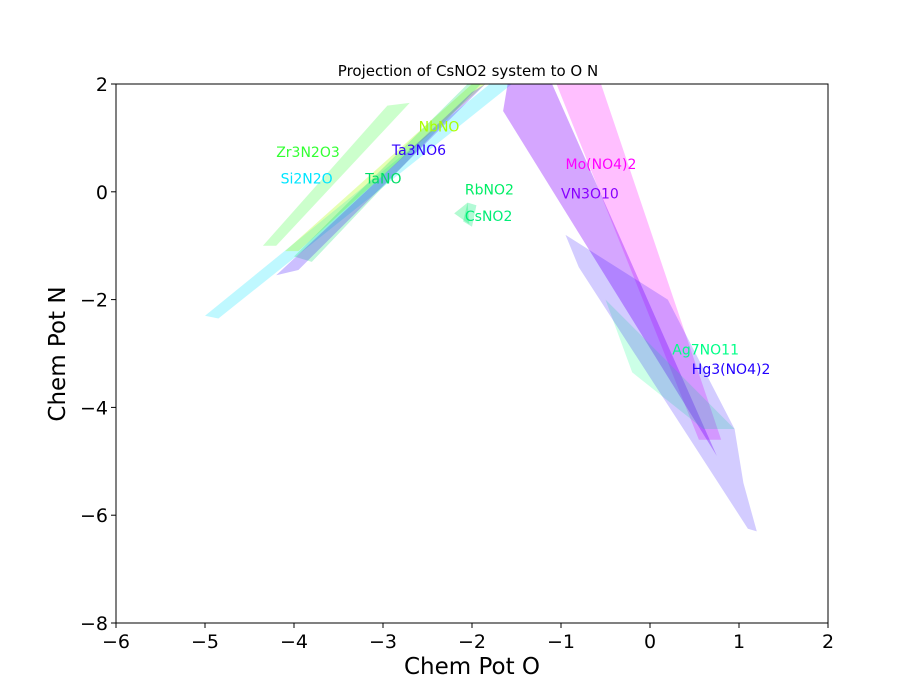  Describe the element at coordinates (294, 642) in the screenshot. I see `x-tick-label: −4` at that location.